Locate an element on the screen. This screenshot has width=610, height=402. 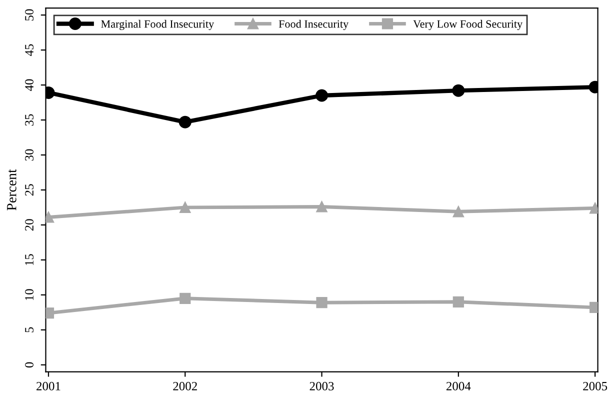
y-tick-label: 15 is located at coordinates (29, 260).